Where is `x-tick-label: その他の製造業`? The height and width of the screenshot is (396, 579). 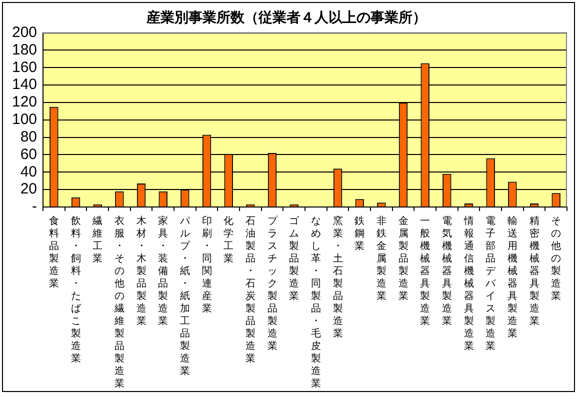 x-tick-label: その他の製造業 is located at coordinates (556, 259).